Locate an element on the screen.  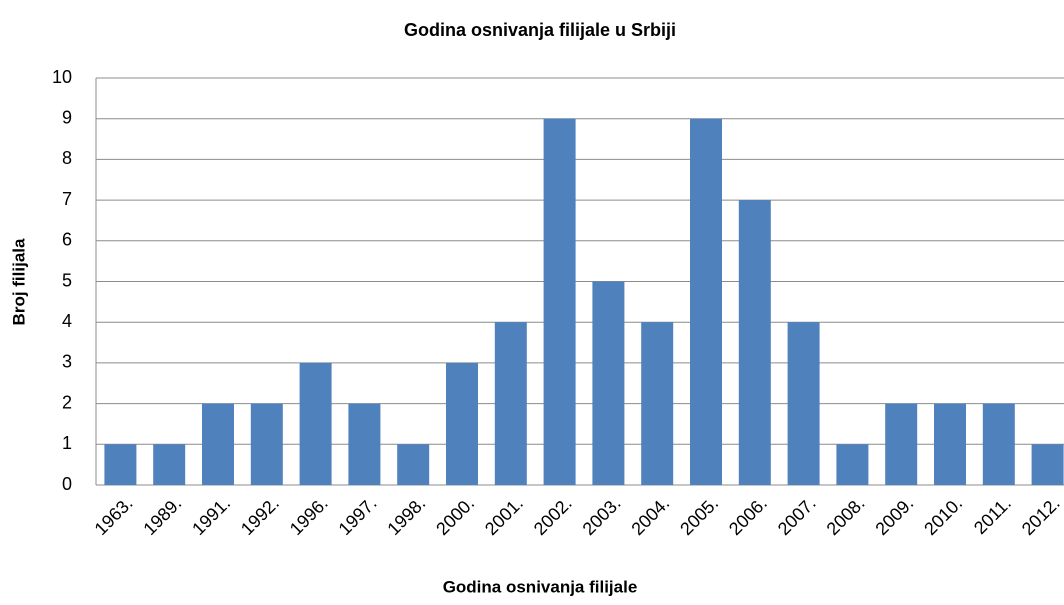
x-tick-label: 2012. is located at coordinates (1041, 516).